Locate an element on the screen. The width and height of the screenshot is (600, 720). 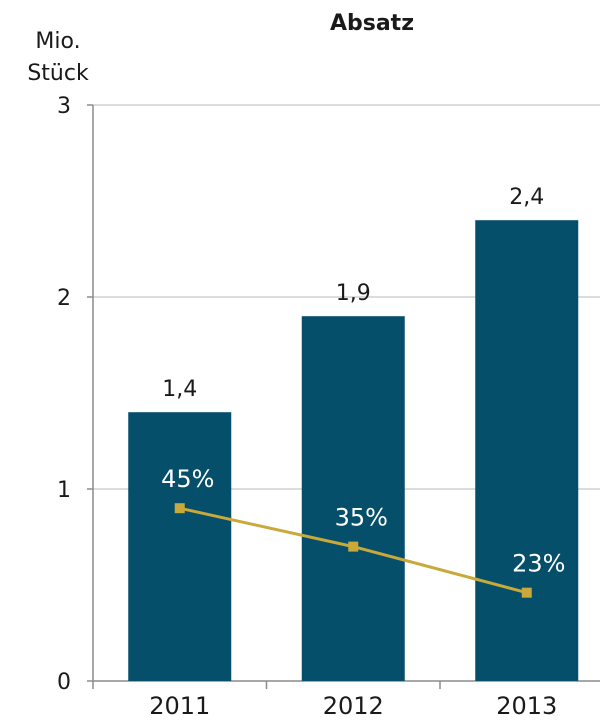
y-axis-label-line-1: Mio. is located at coordinates (57, 41).